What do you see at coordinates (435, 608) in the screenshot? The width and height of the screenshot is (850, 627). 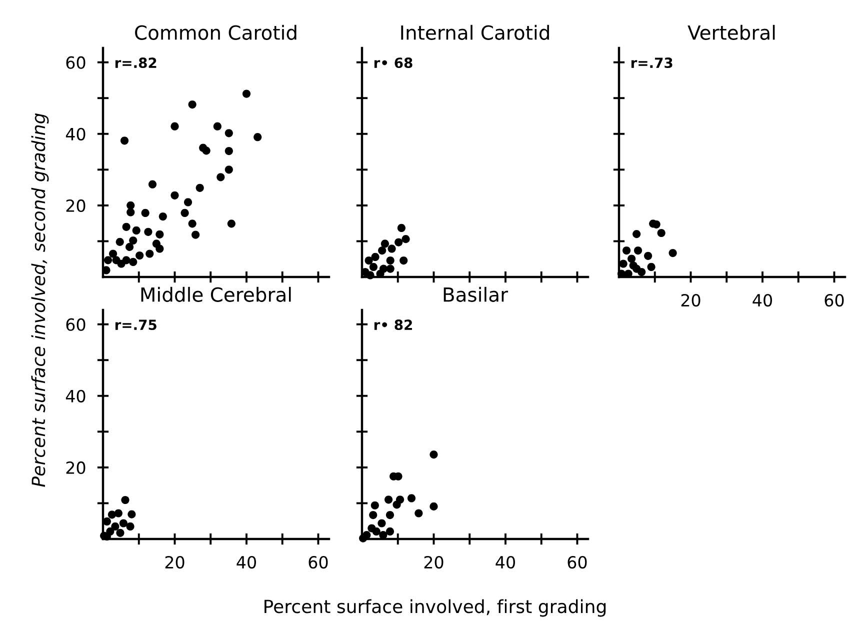 I see `x-axis-title: Percent surface involved, first grading` at bounding box center [435, 608].